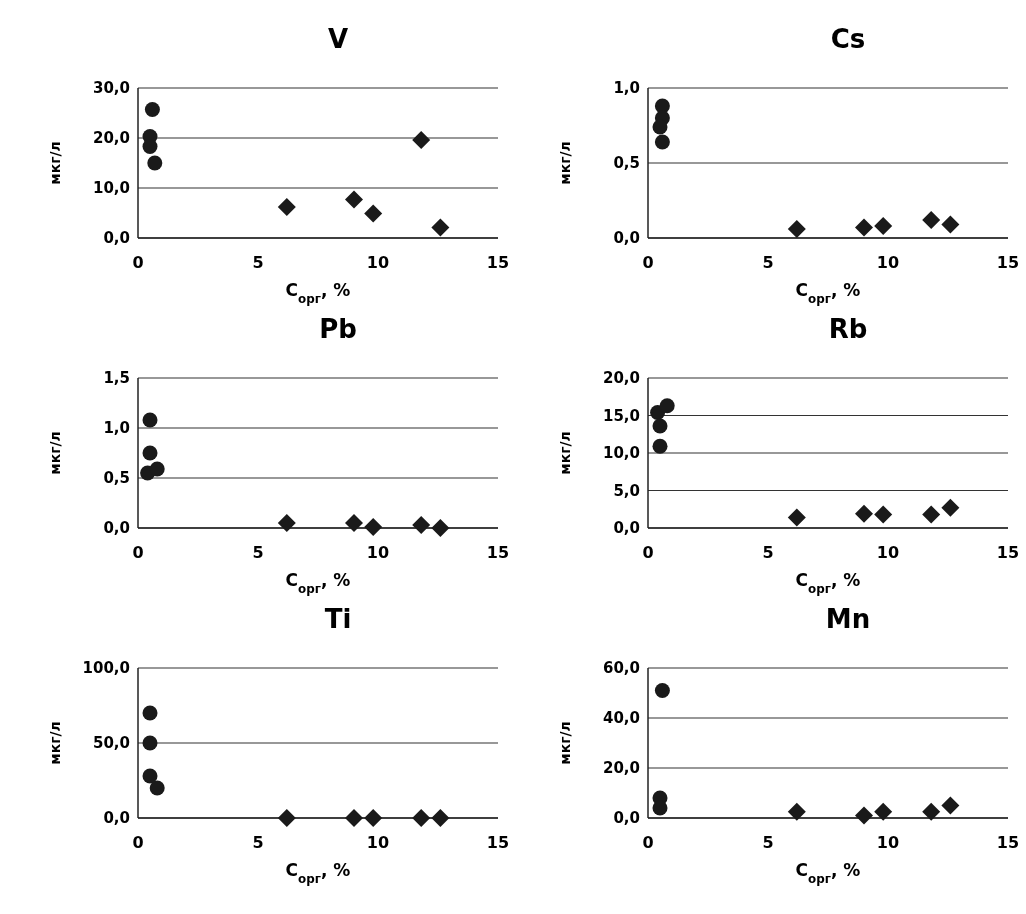 This screenshot has width=1026, height=914. I want to click on chart-title: Ti, so click(338, 619).